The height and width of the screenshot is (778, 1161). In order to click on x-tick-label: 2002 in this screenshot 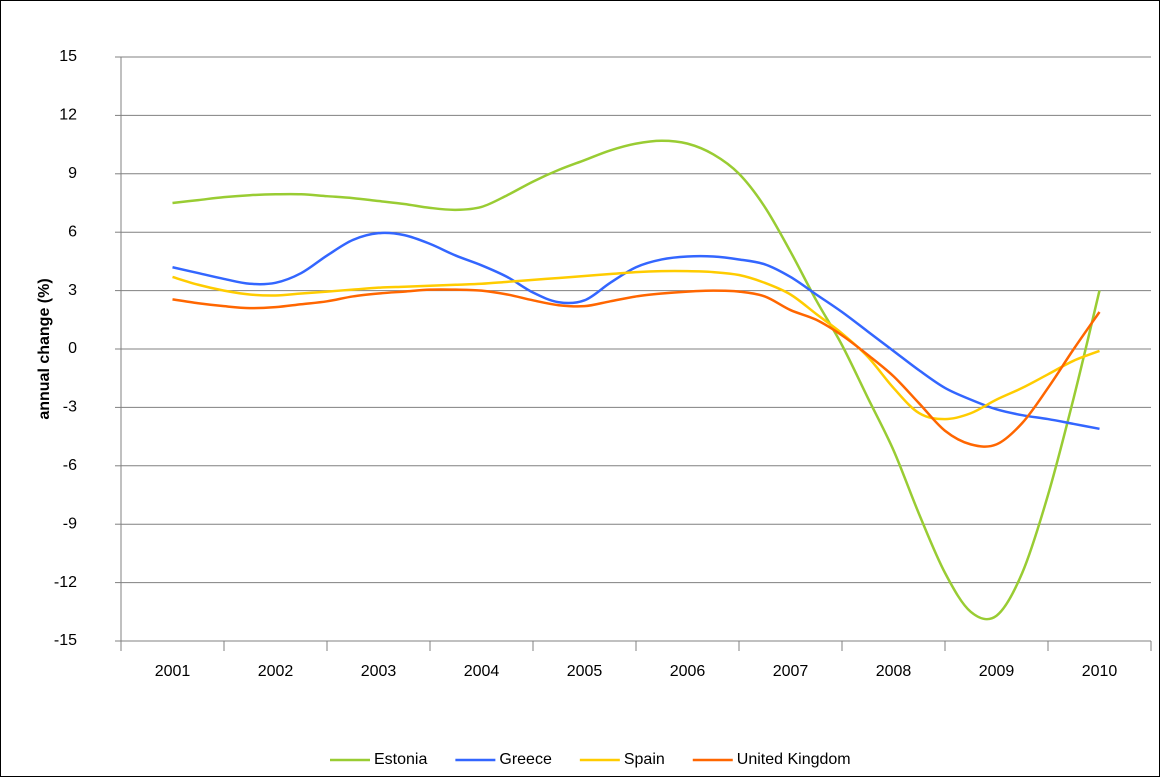, I will do `click(276, 671)`.